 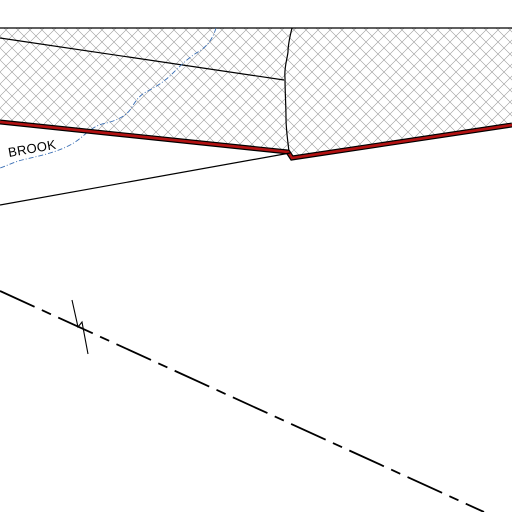 I want to click on lot-line-lower, so click(x=145, y=179).